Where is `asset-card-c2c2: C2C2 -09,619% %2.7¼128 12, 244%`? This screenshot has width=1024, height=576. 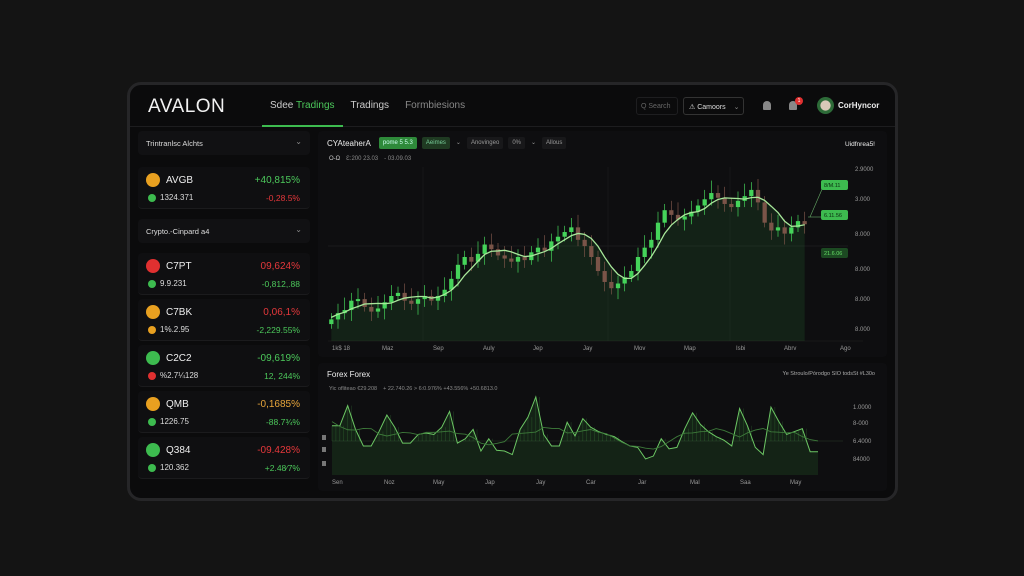
asset-card-c2c2: C2C2 -09,619% %2.7¼128 12, 244% is located at coordinates (224, 366).